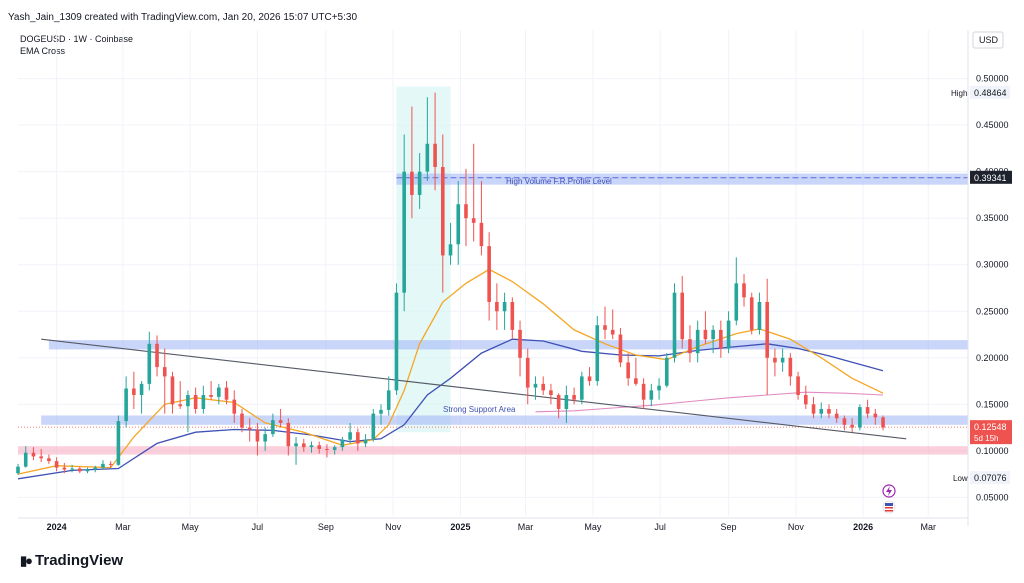 The height and width of the screenshot is (583, 1024). Describe the element at coordinates (479, 409) in the screenshot. I see `support-annotation: Strong Support Area` at that location.